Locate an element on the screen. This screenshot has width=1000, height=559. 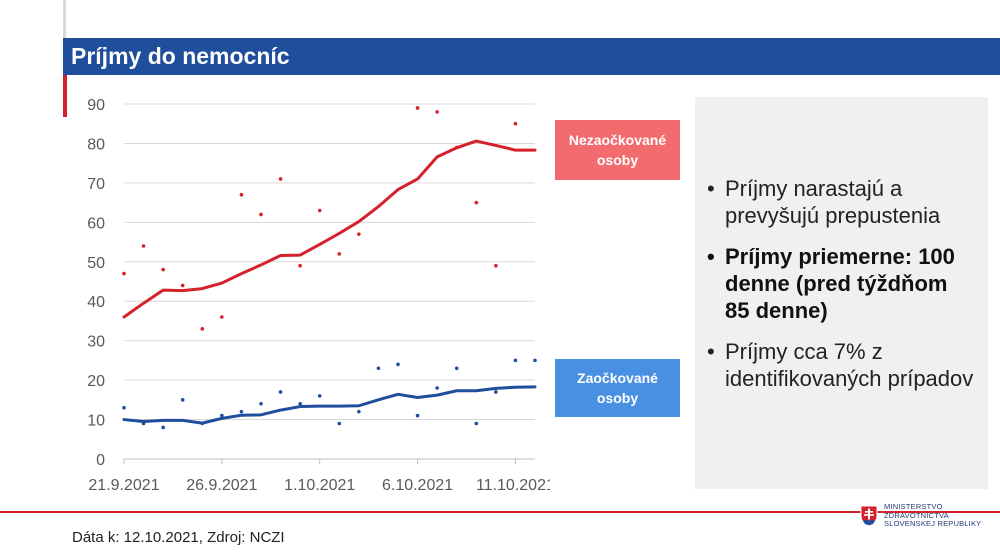
legend-unvaccinated: Nezaočkované osoby is located at coordinates (617, 150).